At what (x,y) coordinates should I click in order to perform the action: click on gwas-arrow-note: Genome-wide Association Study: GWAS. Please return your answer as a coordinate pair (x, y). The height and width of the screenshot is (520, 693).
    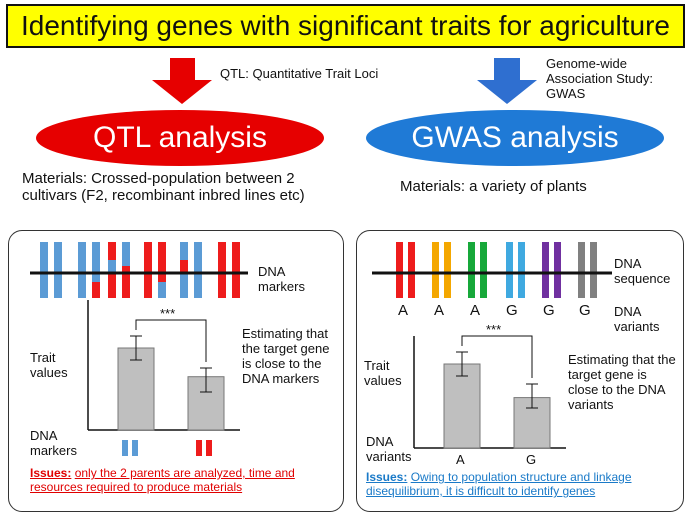
    Looking at the image, I should click on (599, 78).